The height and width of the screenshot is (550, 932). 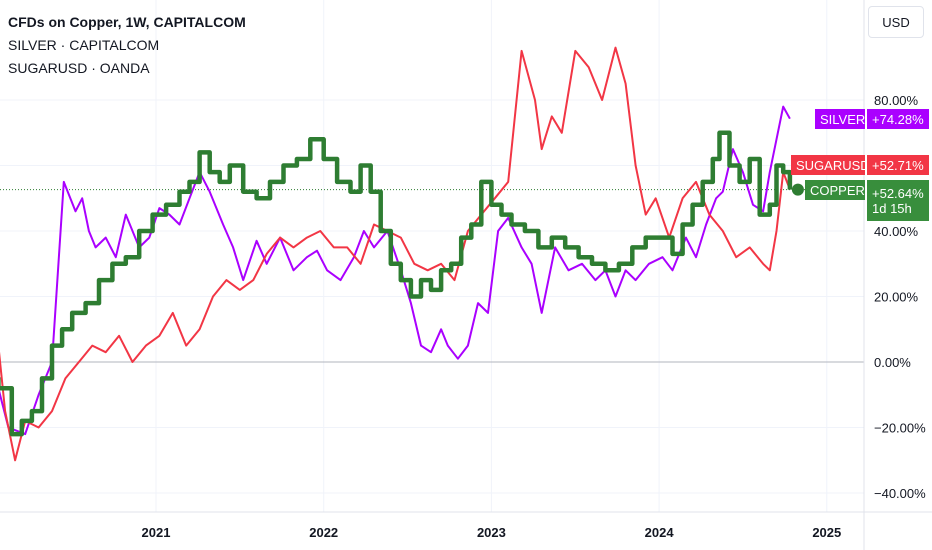 What do you see at coordinates (898, 119) in the screenshot?
I see `silver-price-tag-value: +74.28%` at bounding box center [898, 119].